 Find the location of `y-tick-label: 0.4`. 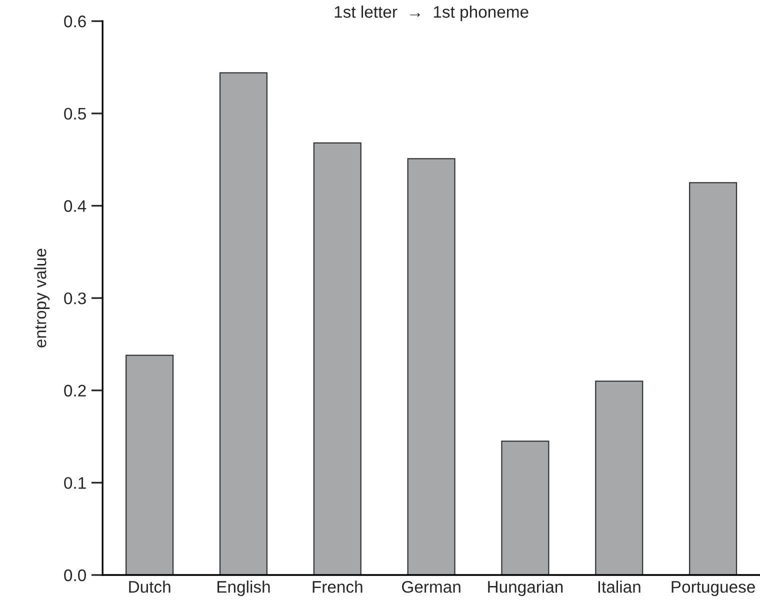

y-tick-label: 0.4 is located at coordinates (75, 206).